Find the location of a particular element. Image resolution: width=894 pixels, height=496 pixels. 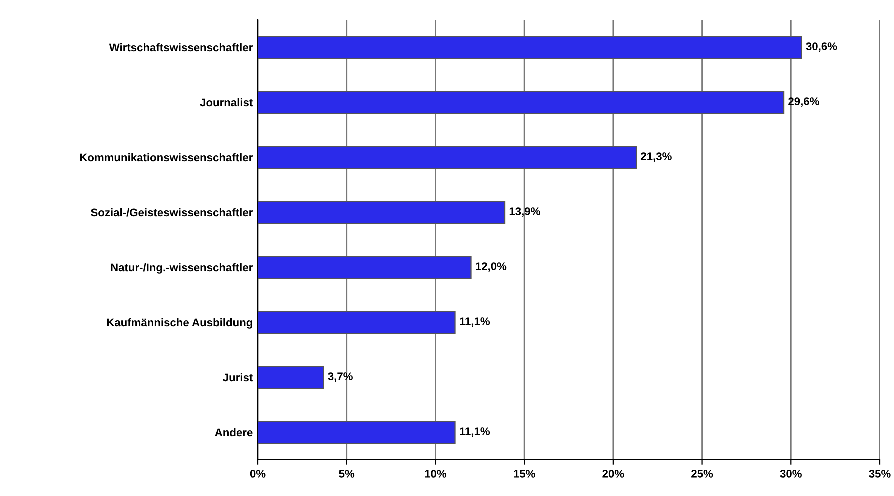

y-tick-label: Andere is located at coordinates (234, 432).